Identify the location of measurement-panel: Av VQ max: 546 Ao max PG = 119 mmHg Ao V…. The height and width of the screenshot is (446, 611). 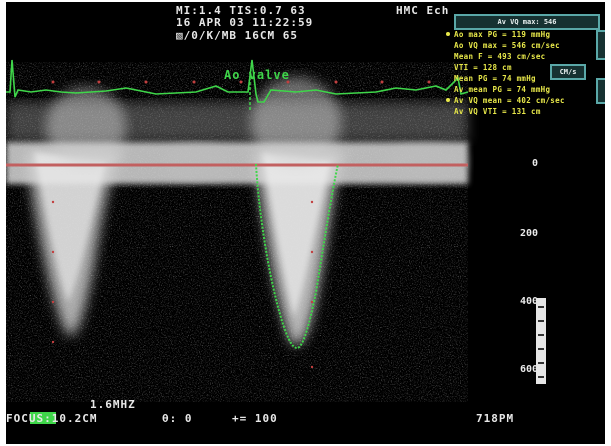
(525, 73).